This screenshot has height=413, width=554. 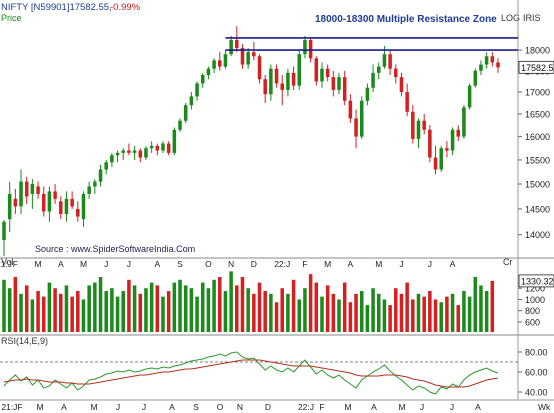 I want to click on price-tick-label: 14500, so click(x=537, y=209).